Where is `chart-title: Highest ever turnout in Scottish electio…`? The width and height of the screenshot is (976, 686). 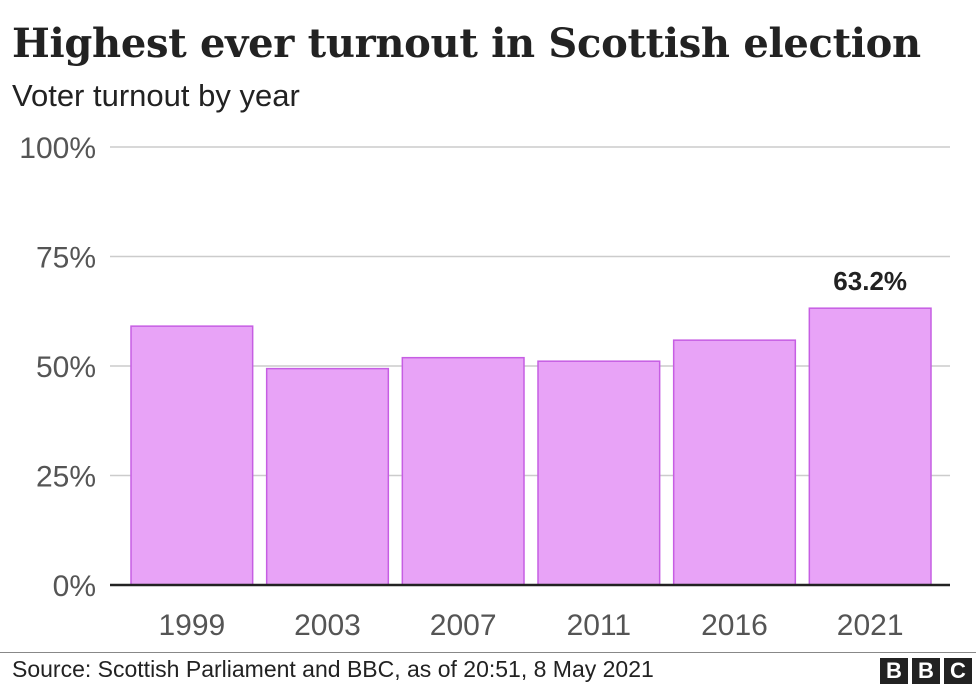 chart-title: Highest ever turnout in Scottish electio… is located at coordinates (466, 43).